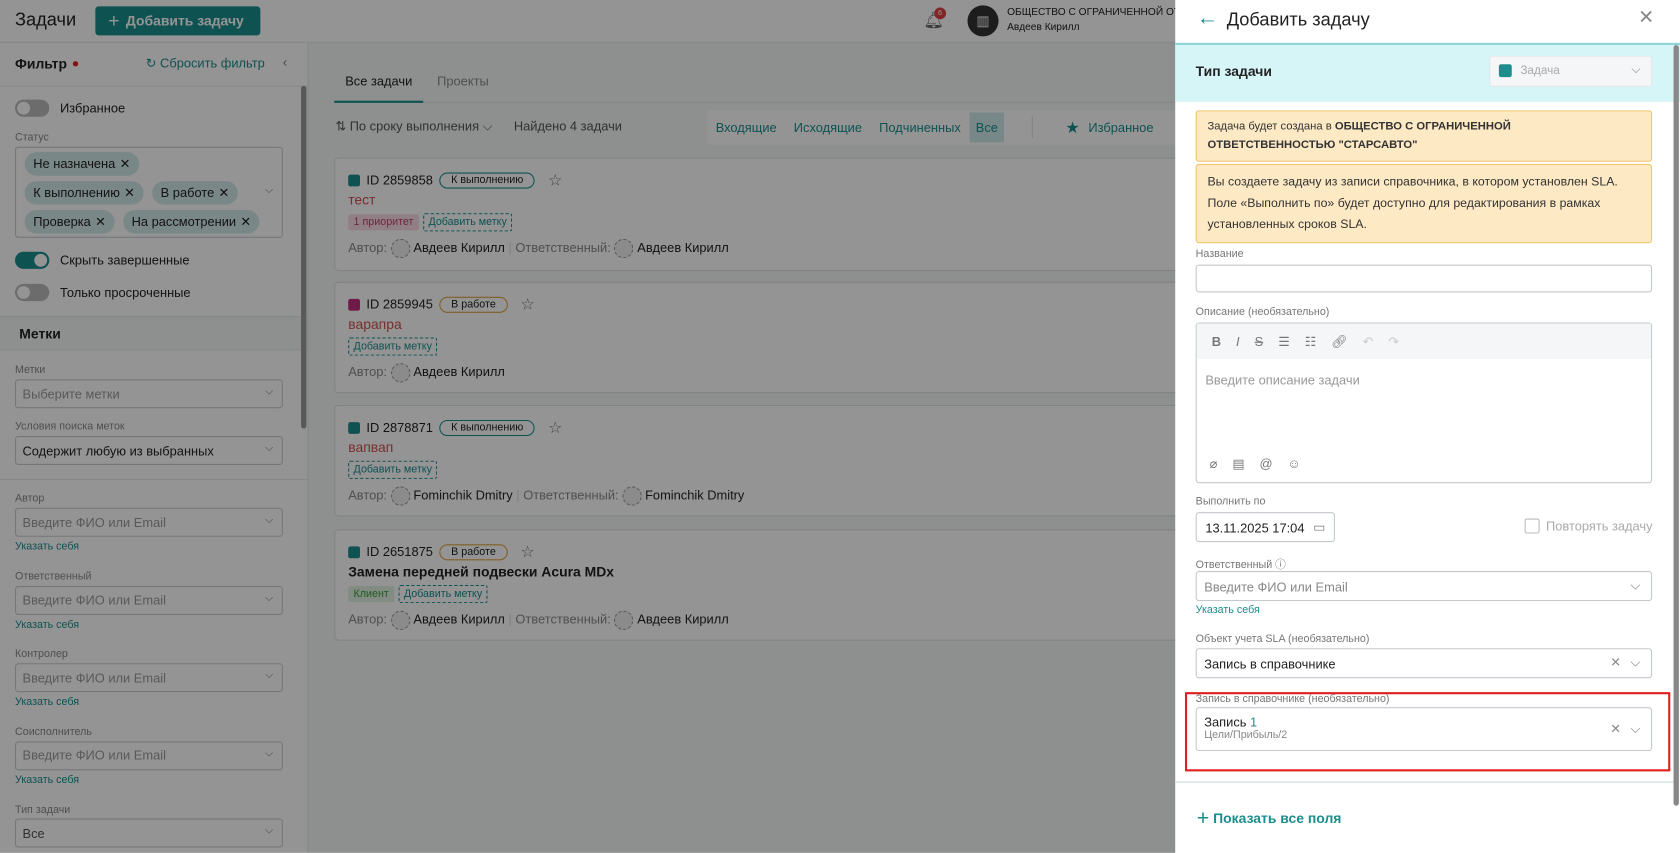 This screenshot has height=853, width=1680. What do you see at coordinates (1310, 341) in the screenshot?
I see `numbered-list-icon: ☷` at bounding box center [1310, 341].